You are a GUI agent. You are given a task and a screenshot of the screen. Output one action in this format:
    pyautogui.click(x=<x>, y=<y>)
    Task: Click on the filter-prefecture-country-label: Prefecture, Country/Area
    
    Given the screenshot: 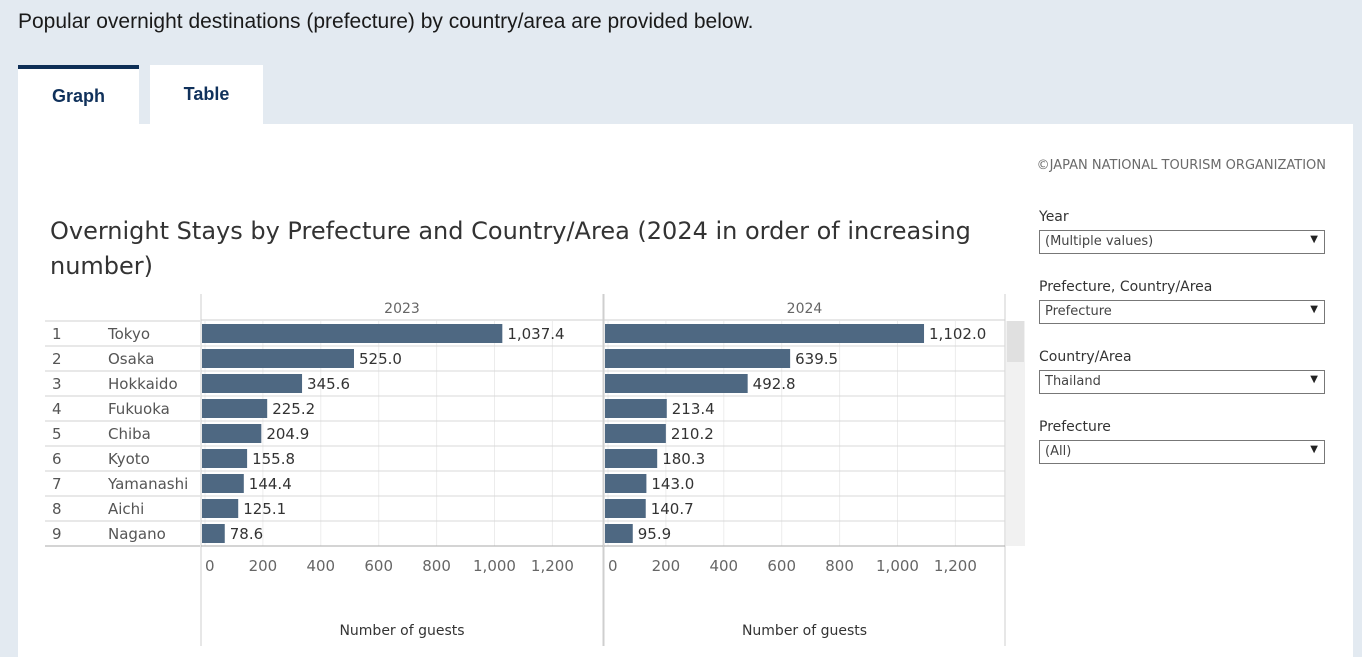 What is the action you would take?
    pyautogui.click(x=1126, y=287)
    